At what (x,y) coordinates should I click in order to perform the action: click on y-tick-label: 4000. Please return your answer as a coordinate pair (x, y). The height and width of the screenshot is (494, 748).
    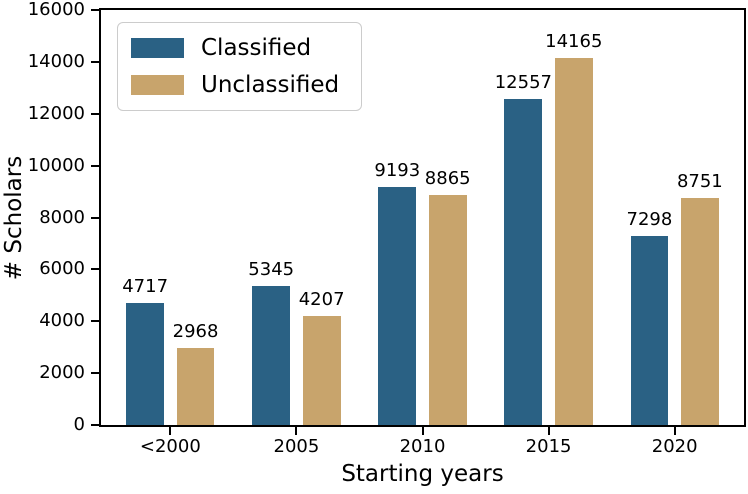
    Looking at the image, I should click on (62, 321).